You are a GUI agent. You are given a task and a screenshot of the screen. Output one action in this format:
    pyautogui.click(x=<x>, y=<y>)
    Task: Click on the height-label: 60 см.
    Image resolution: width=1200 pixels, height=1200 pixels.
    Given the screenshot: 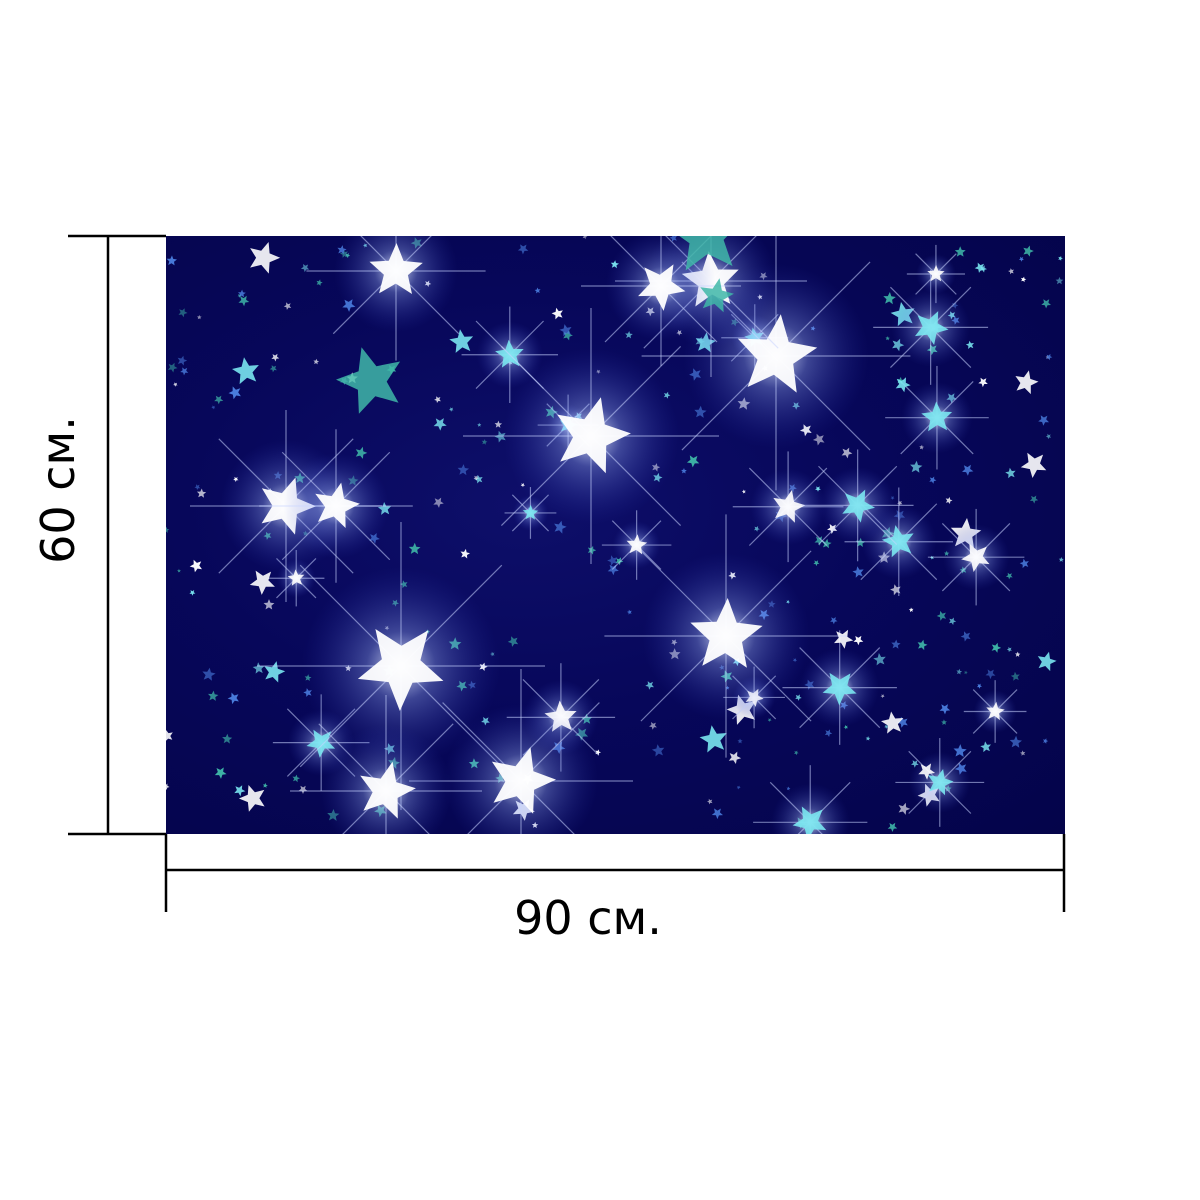 What is the action you would take?
    pyautogui.click(x=58, y=490)
    